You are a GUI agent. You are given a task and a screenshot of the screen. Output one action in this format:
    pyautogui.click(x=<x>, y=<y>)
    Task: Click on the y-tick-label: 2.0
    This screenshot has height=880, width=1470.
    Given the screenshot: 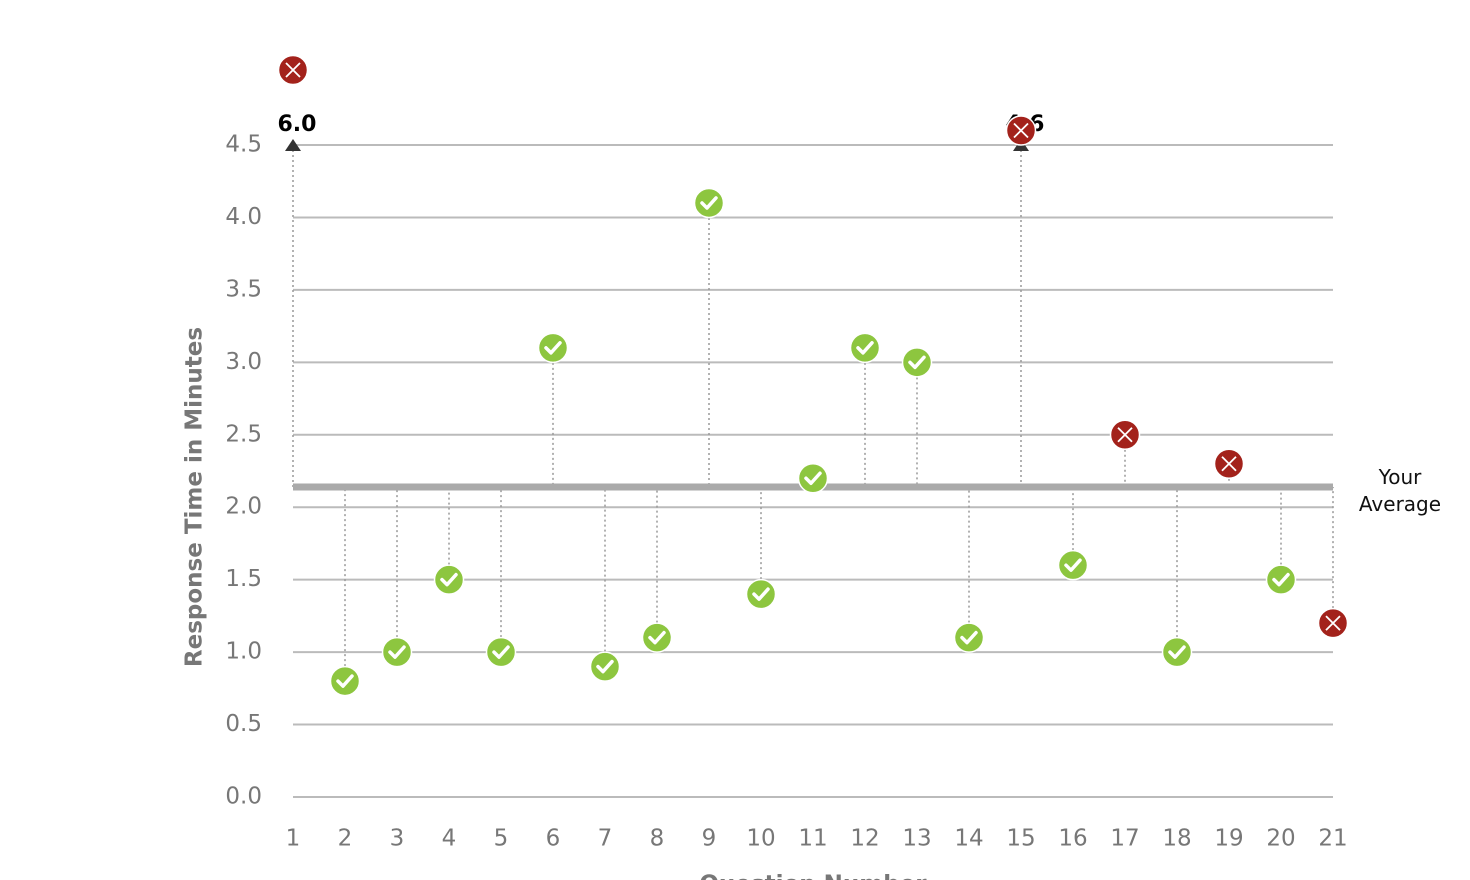 What is the action you would take?
    pyautogui.click(x=243, y=507)
    